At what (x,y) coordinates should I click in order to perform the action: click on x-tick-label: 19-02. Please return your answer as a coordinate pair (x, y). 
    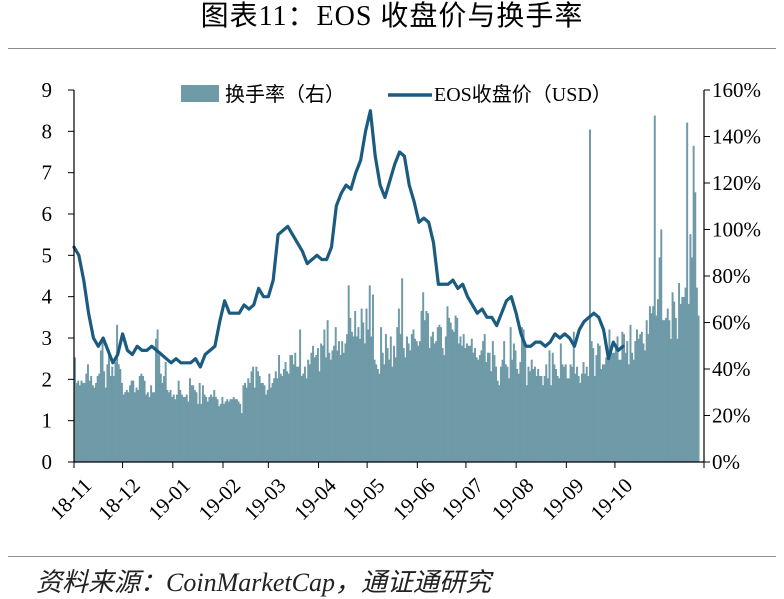
    Looking at the image, I should click on (220, 499).